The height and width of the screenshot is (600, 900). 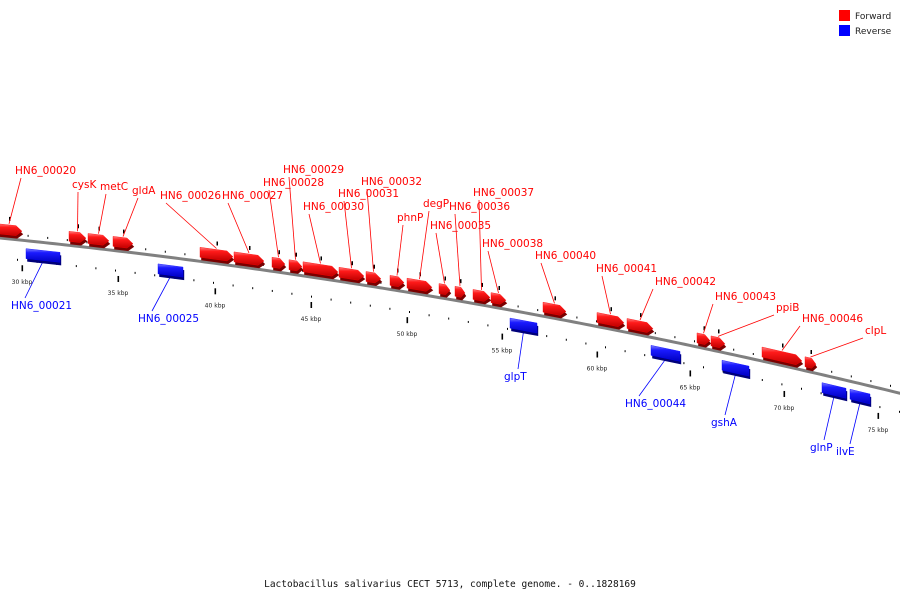 I want to click on scale-tick-label: 30 kbp, so click(x=22, y=282).